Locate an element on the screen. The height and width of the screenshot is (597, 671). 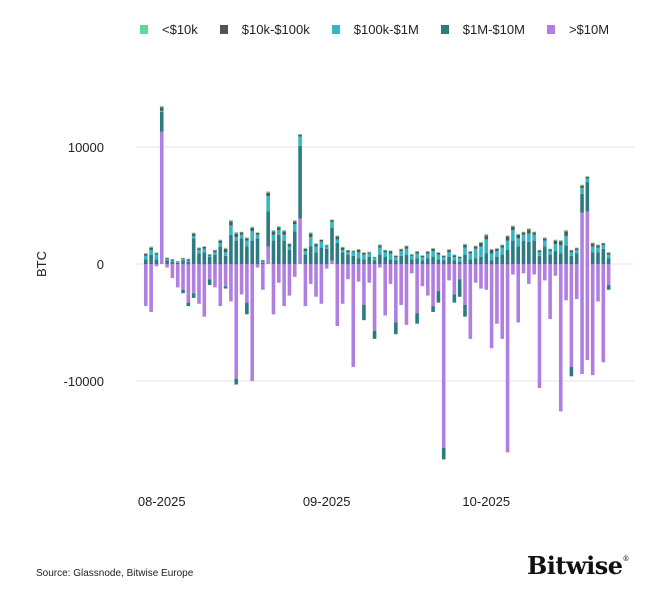
legend-item-1m-10m: $1M-$10M is located at coordinates (482, 29).